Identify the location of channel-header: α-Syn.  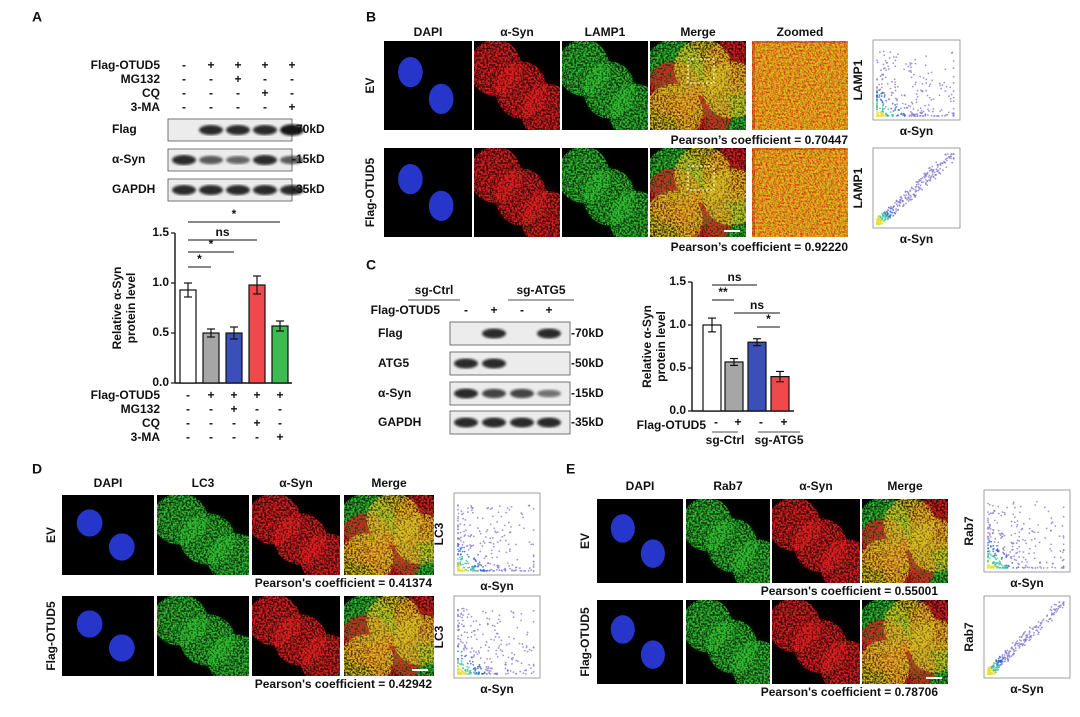
(516, 32).